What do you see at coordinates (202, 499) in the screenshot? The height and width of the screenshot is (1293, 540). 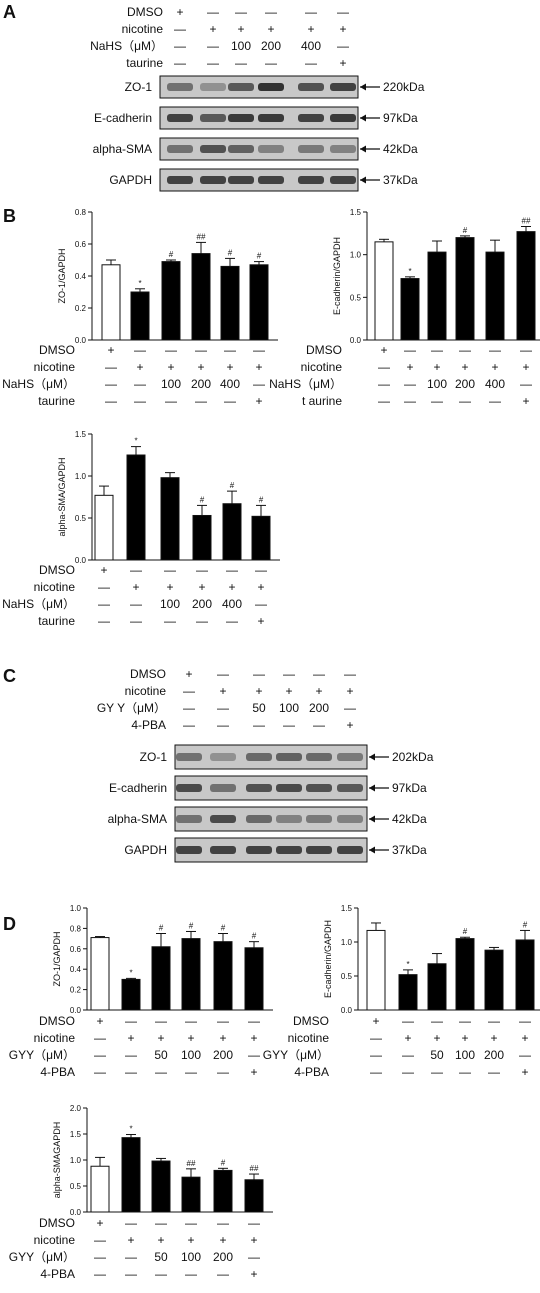 I see `chart-B3-sig-label: #` at bounding box center [202, 499].